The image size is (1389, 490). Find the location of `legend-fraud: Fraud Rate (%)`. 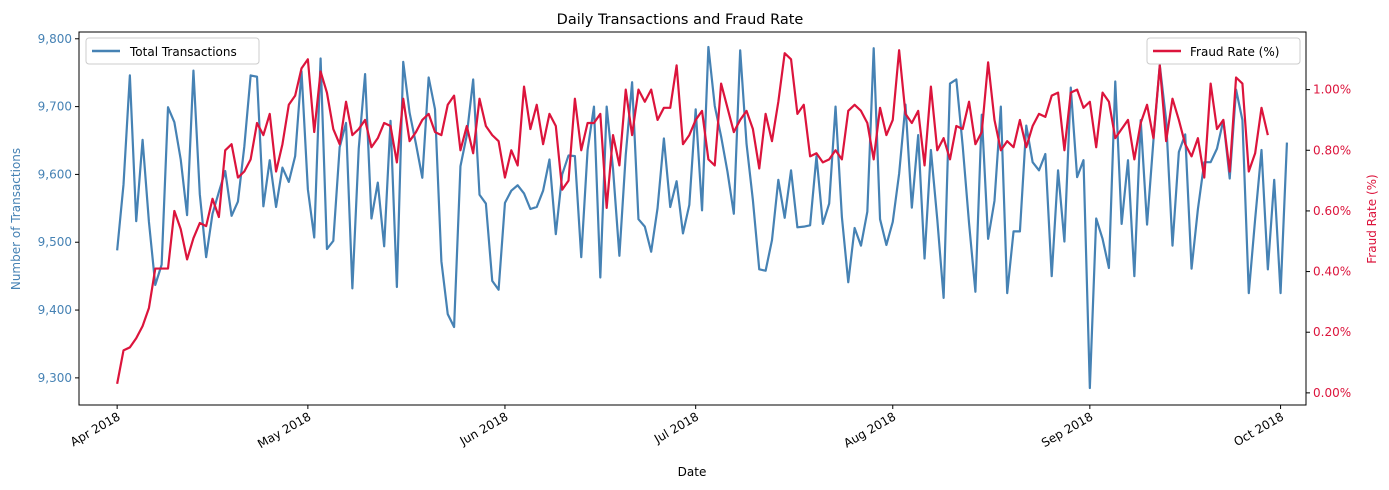

legend-fraud: Fraud Rate (%) is located at coordinates (1223, 51).